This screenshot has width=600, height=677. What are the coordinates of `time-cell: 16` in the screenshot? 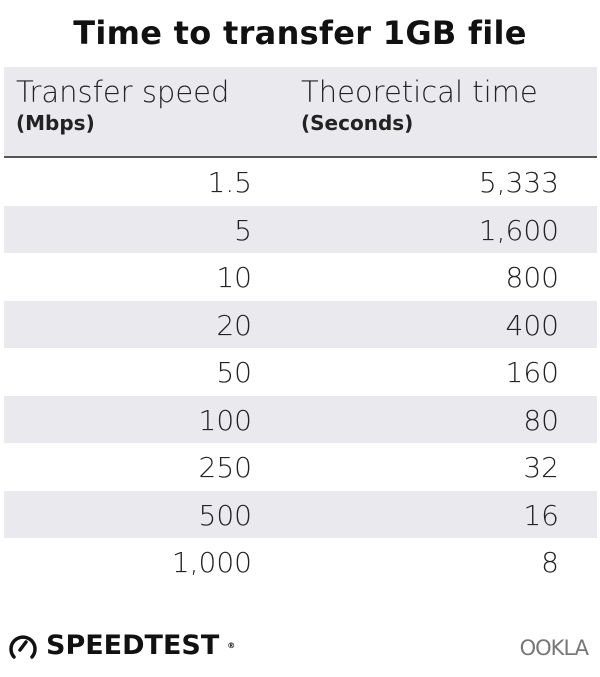 It's located at (541, 515).